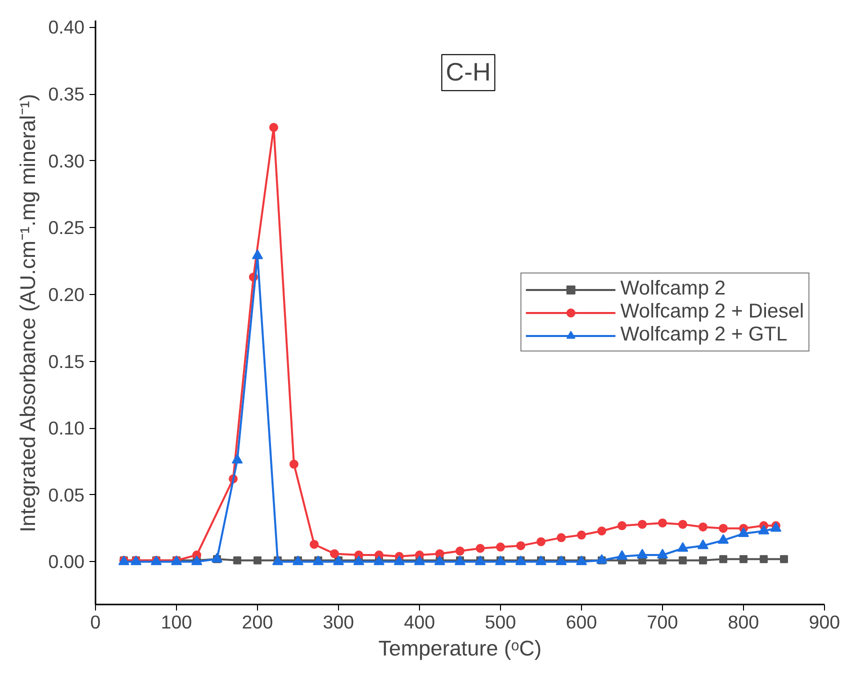  I want to click on y-tick-label: 0.30, so click(66, 161).